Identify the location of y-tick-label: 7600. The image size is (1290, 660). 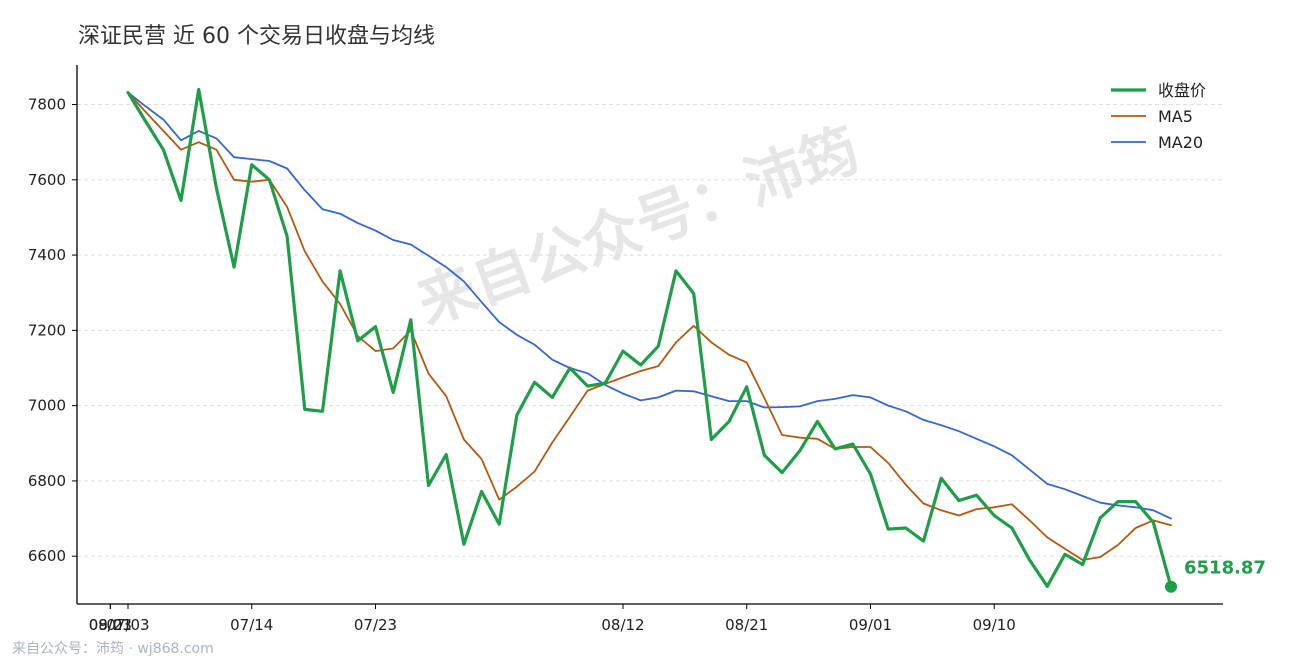
(47, 180).